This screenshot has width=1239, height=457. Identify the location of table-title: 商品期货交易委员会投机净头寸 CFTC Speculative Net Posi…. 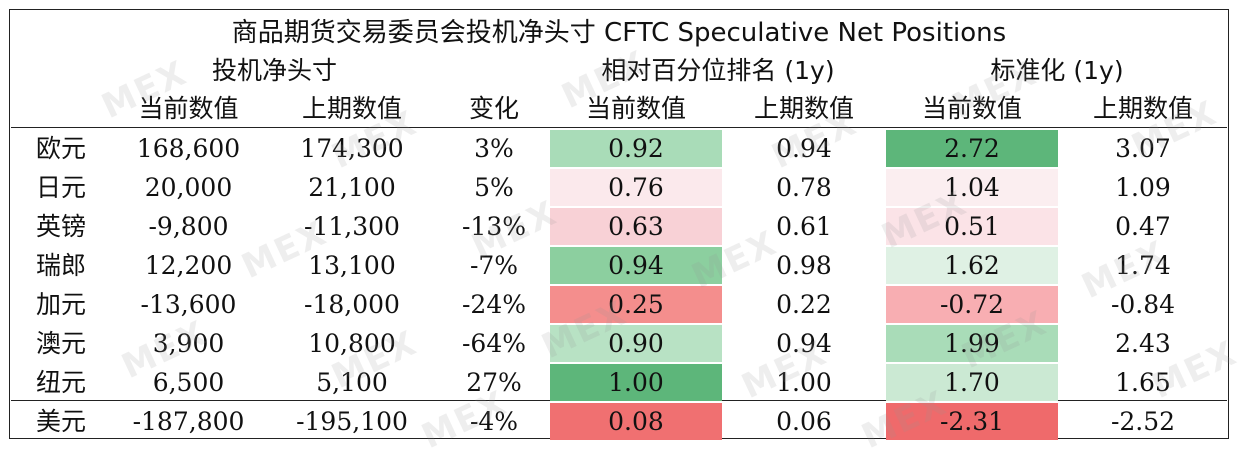
(619, 33).